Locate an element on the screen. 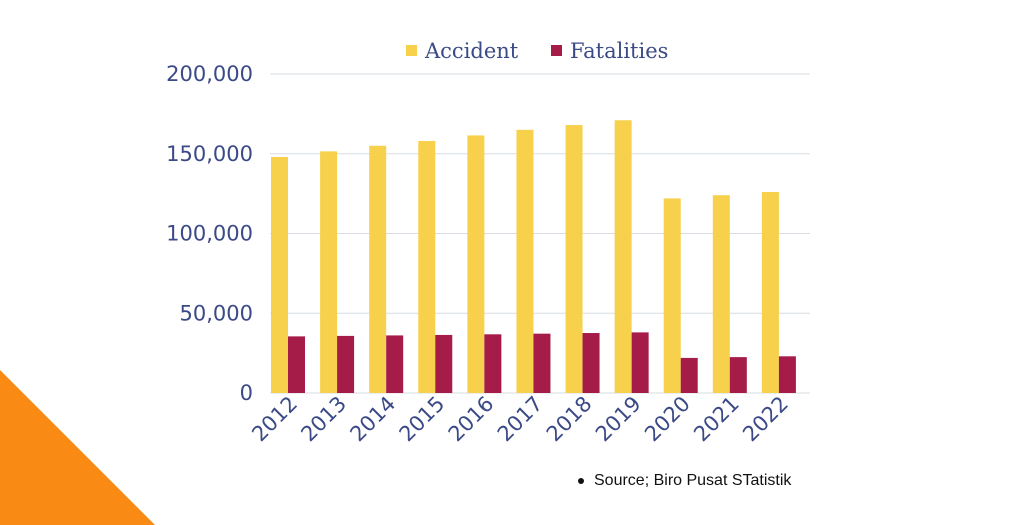 The width and height of the screenshot is (1024, 525). bar-fatalities-2018 is located at coordinates (591, 363).